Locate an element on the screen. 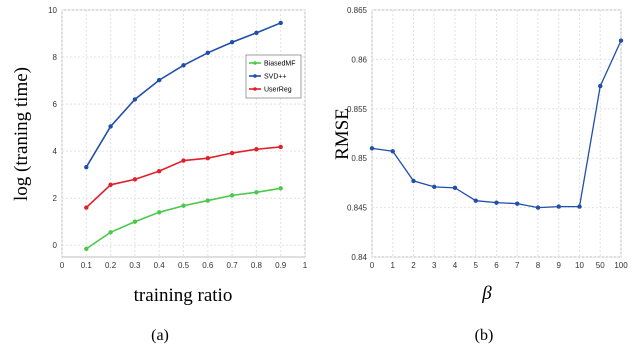 Image resolution: width=641 pixels, height=348 pixels. y-tick-label: 0.855 is located at coordinates (357, 109).